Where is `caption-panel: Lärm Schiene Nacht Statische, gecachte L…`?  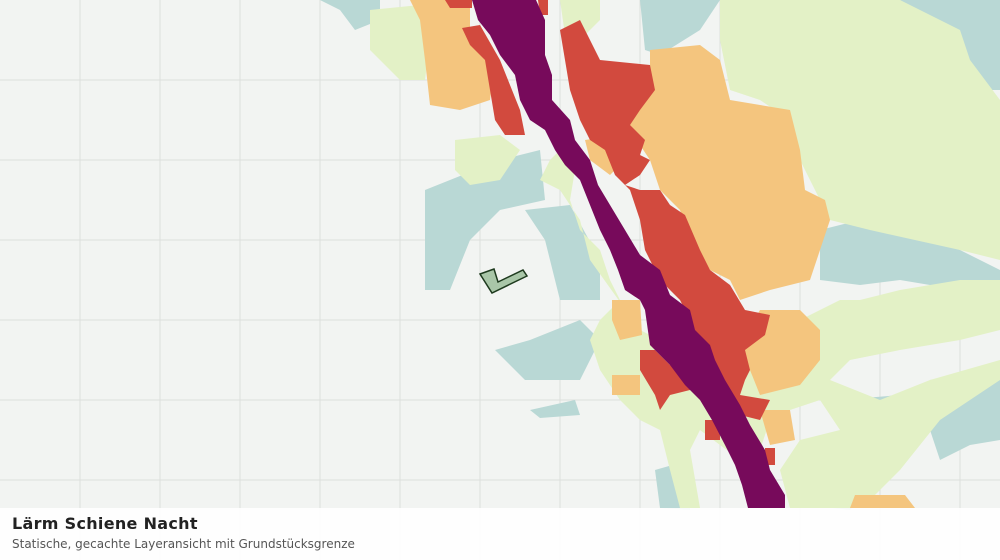
caption-panel: Lärm Schiene Nacht Statische, gecachte L… is located at coordinates (500, 534).